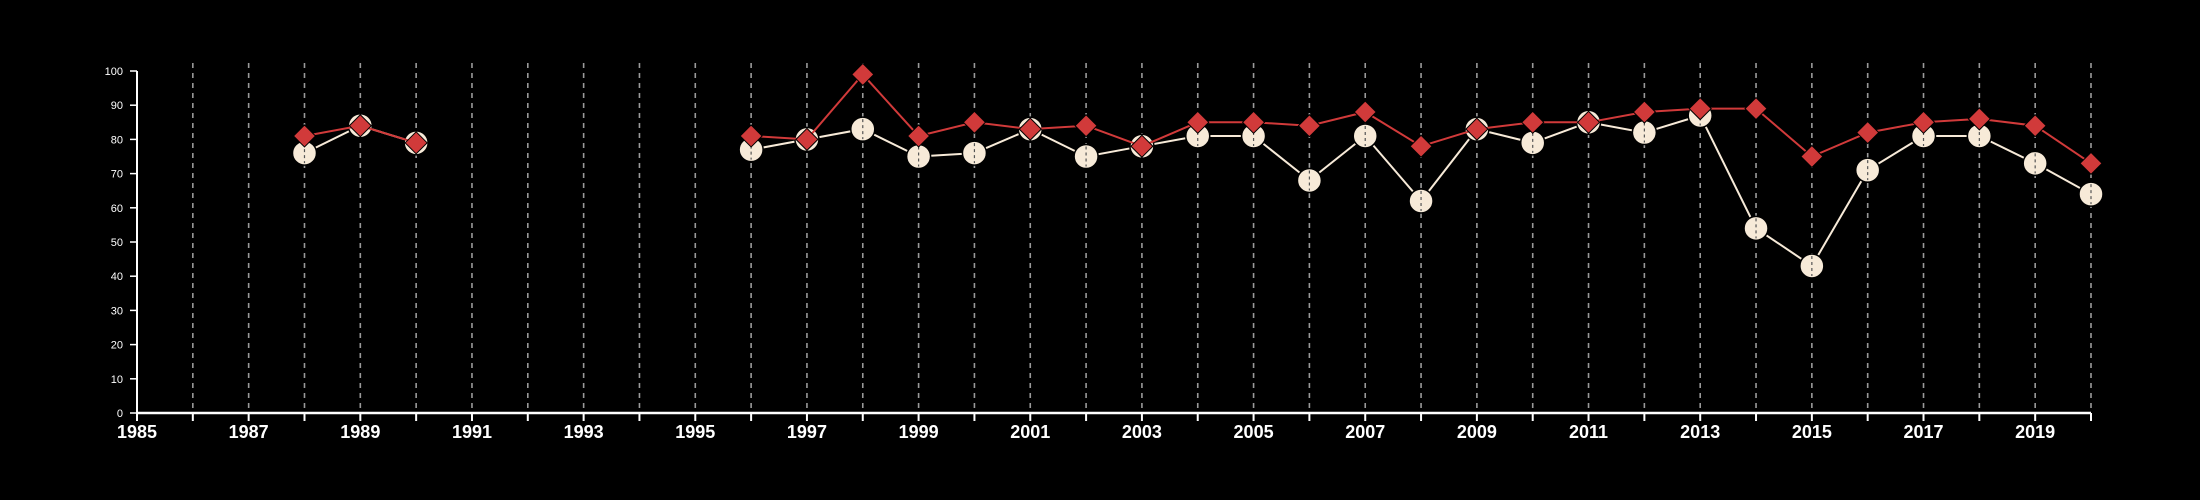 This screenshot has width=2200, height=500. What do you see at coordinates (584, 432) in the screenshot?
I see `x-tick-label: 1993` at bounding box center [584, 432].